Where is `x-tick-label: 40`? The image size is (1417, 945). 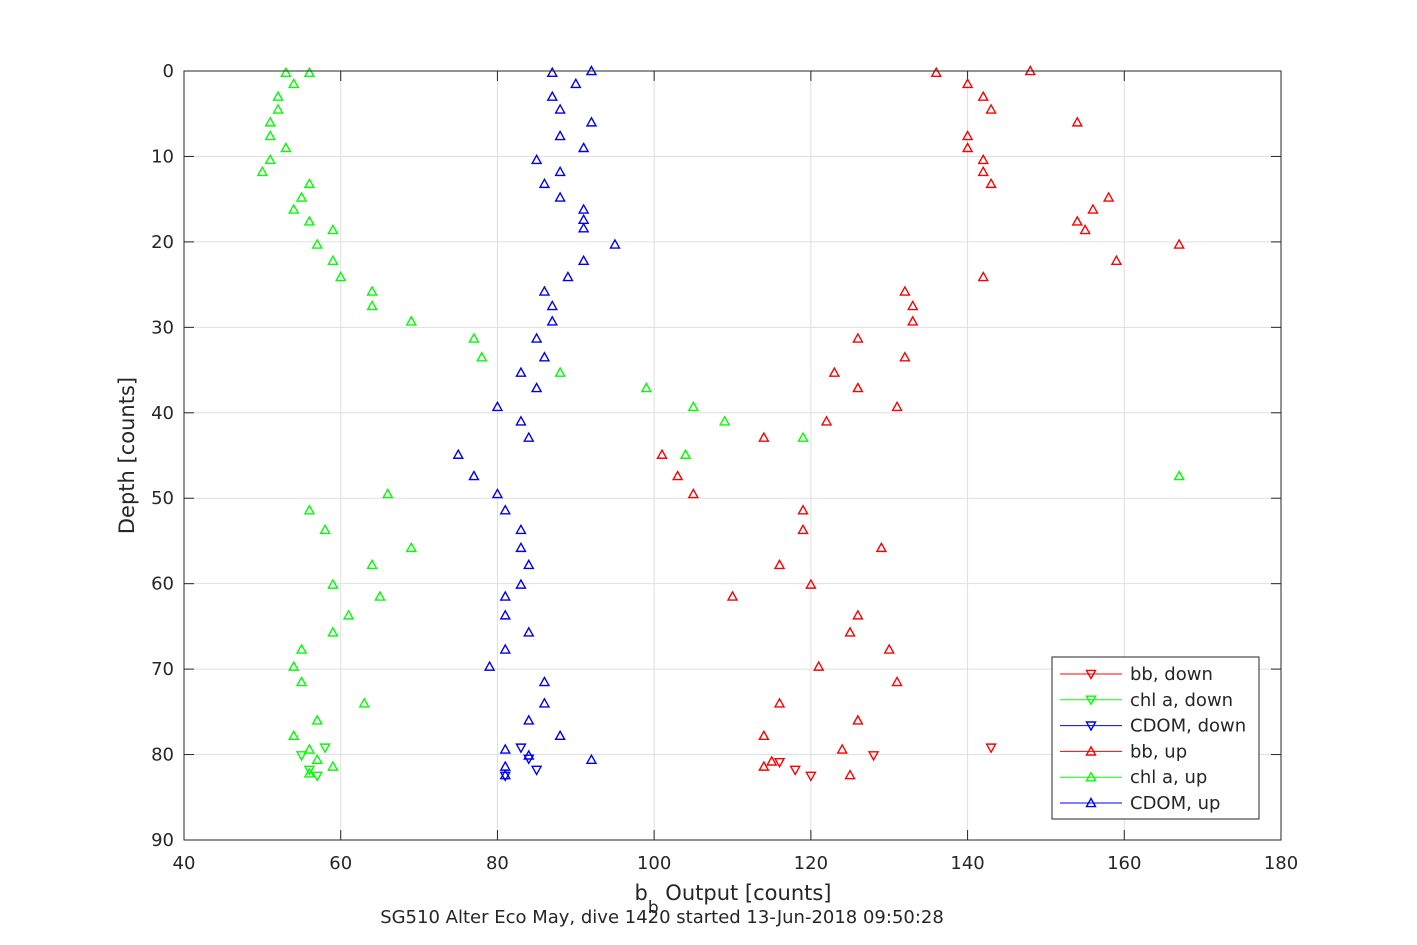
x-tick-label: 40 is located at coordinates (184, 863).